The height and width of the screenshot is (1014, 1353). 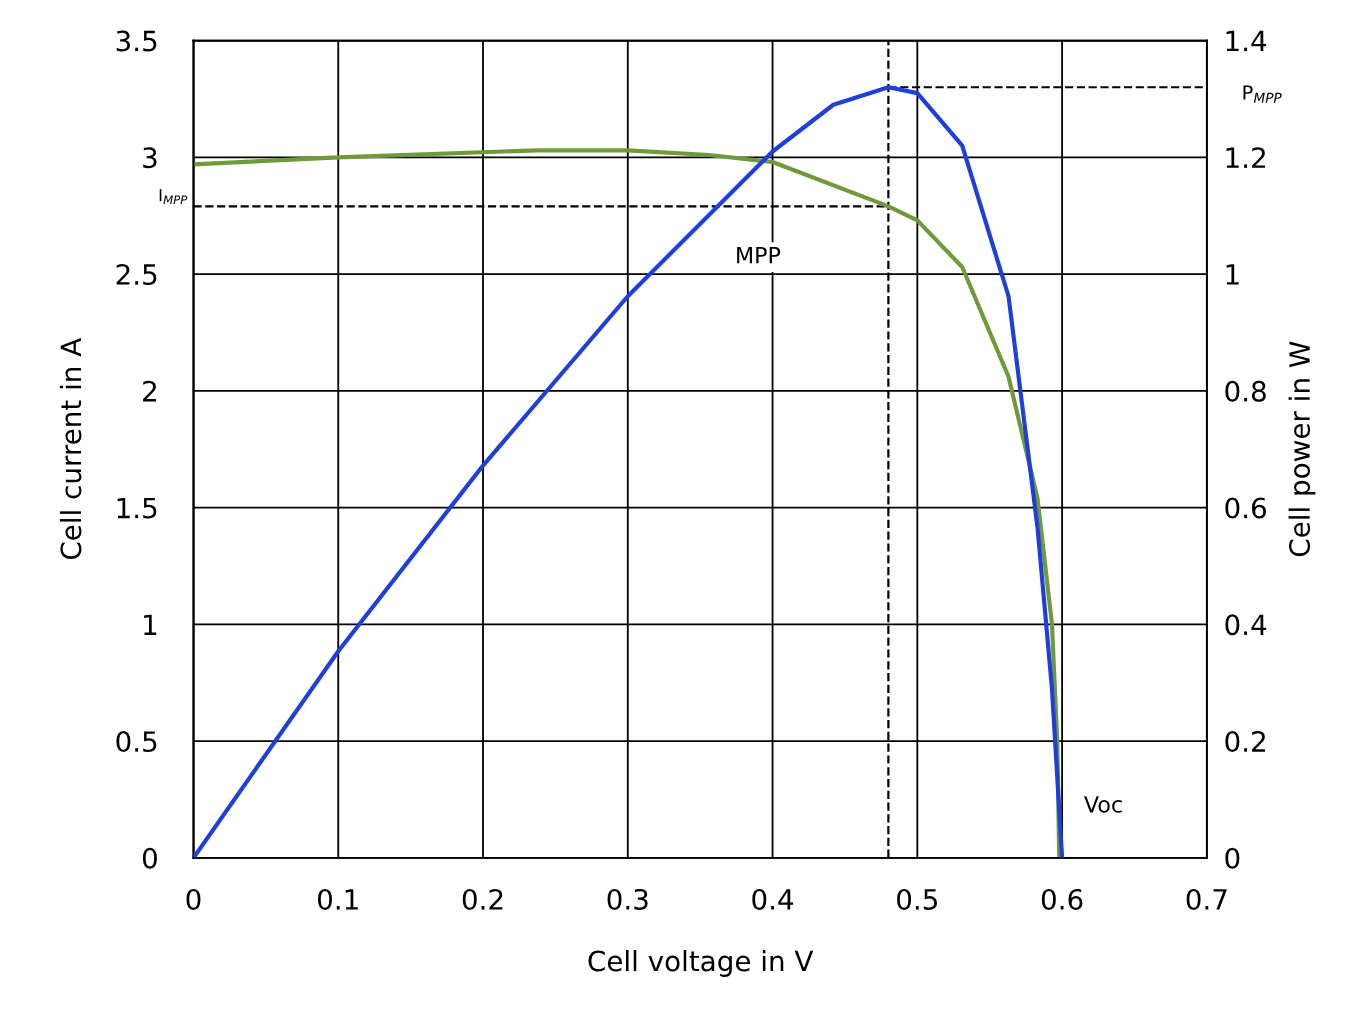 What do you see at coordinates (1232, 274) in the screenshot?
I see `y2-tick-label: 1` at bounding box center [1232, 274].